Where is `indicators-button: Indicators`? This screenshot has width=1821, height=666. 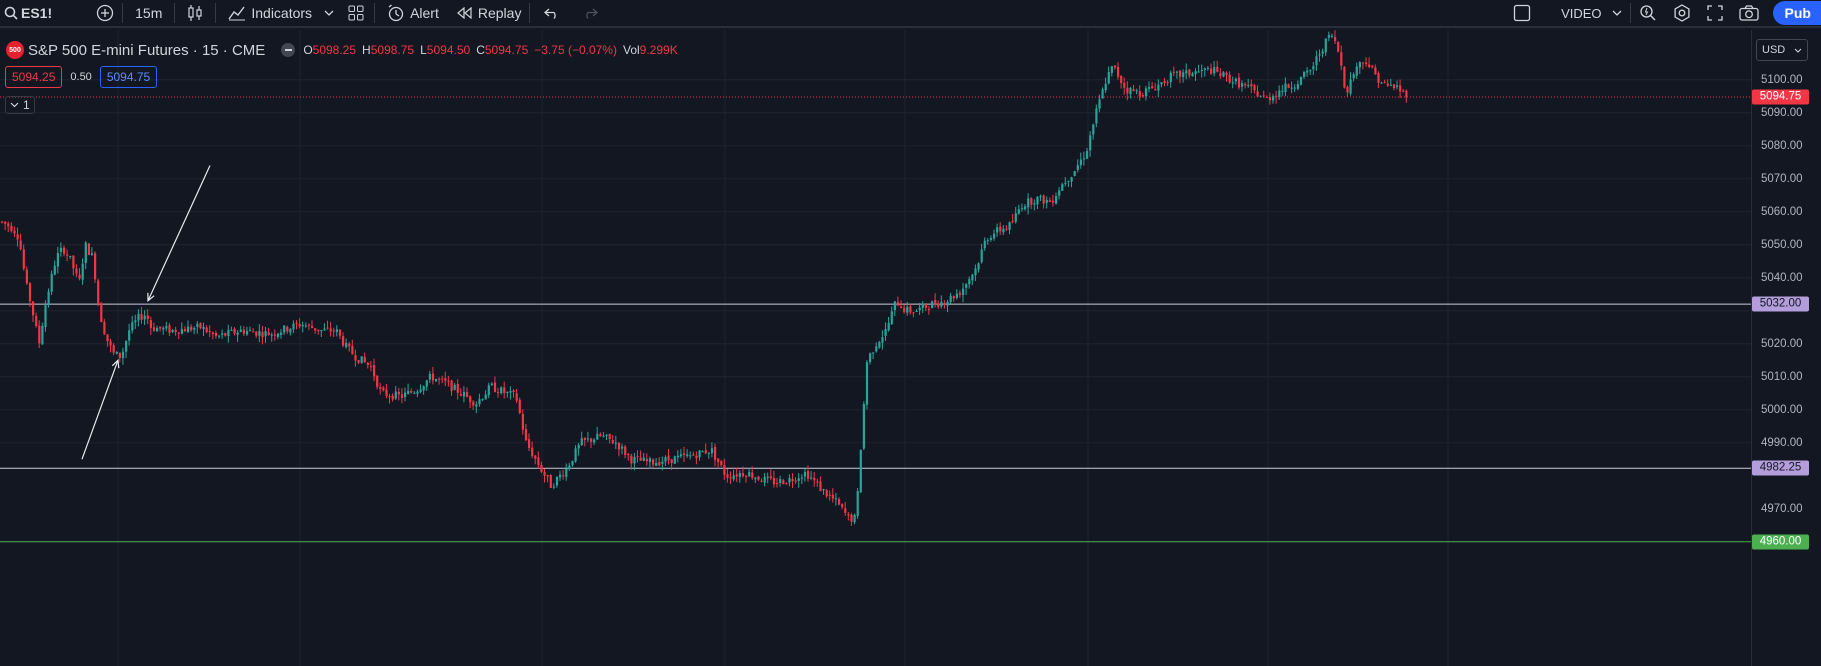
indicators-button: Indicators is located at coordinates (268, 13).